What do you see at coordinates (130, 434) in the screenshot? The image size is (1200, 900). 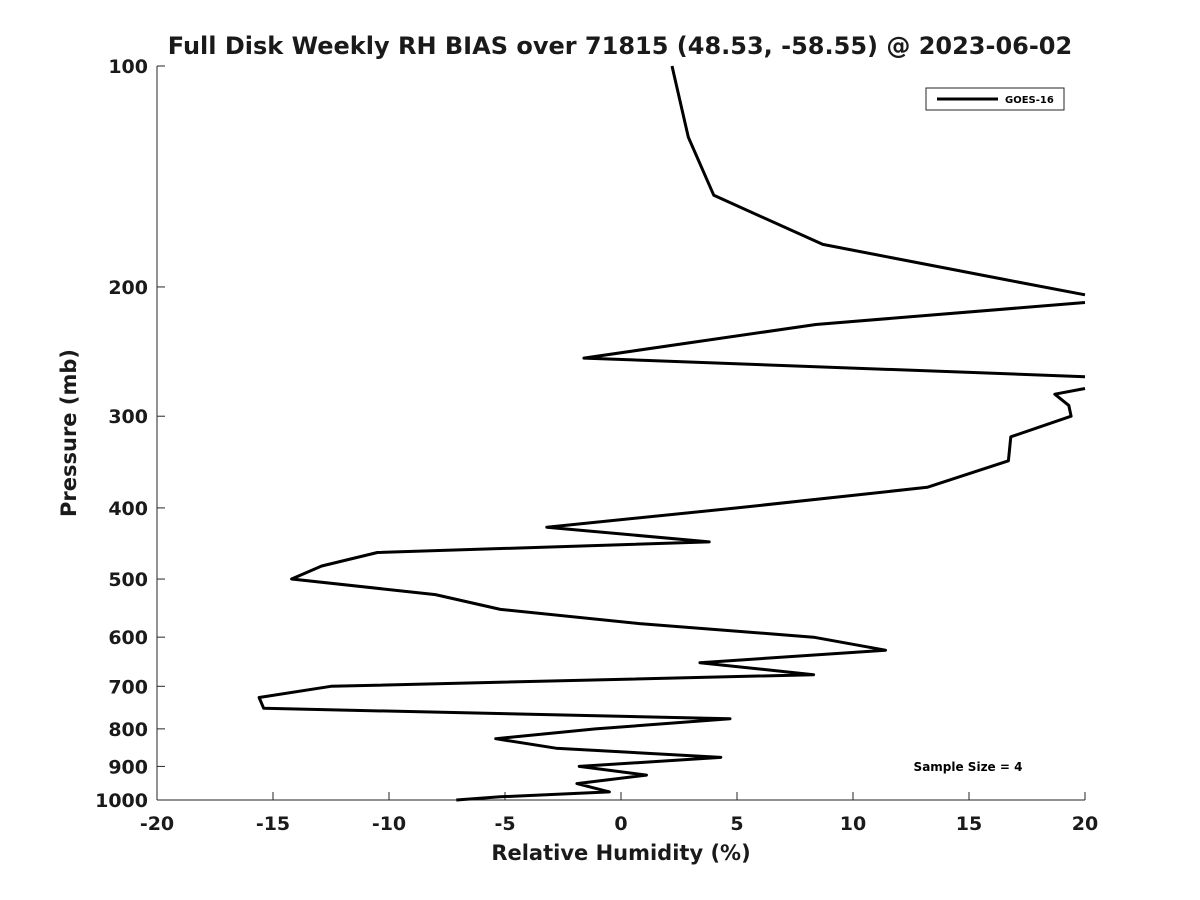 I see `y-ticks: 100 200 300 400 500 600 700 800 900 1000` at bounding box center [130, 434].